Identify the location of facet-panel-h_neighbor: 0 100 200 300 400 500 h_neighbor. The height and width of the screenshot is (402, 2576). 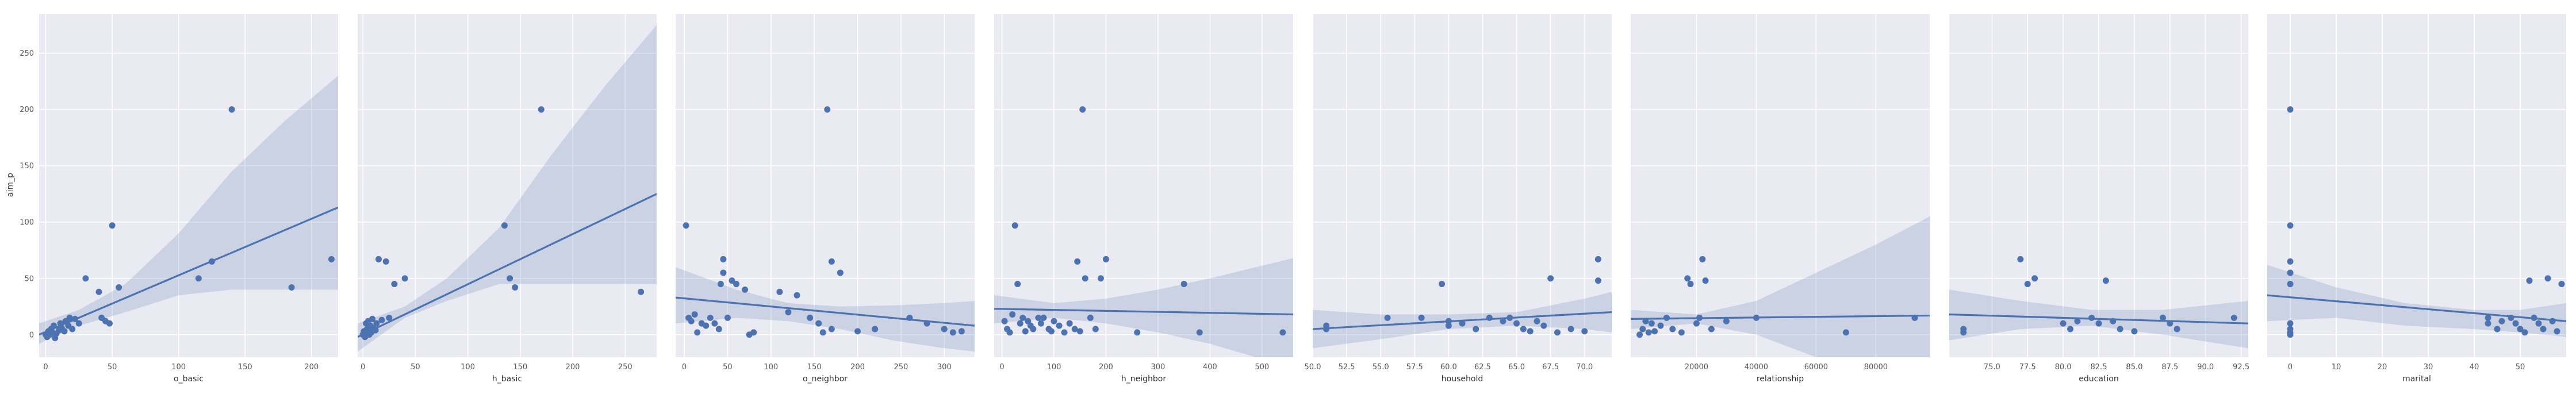
(1143, 199).